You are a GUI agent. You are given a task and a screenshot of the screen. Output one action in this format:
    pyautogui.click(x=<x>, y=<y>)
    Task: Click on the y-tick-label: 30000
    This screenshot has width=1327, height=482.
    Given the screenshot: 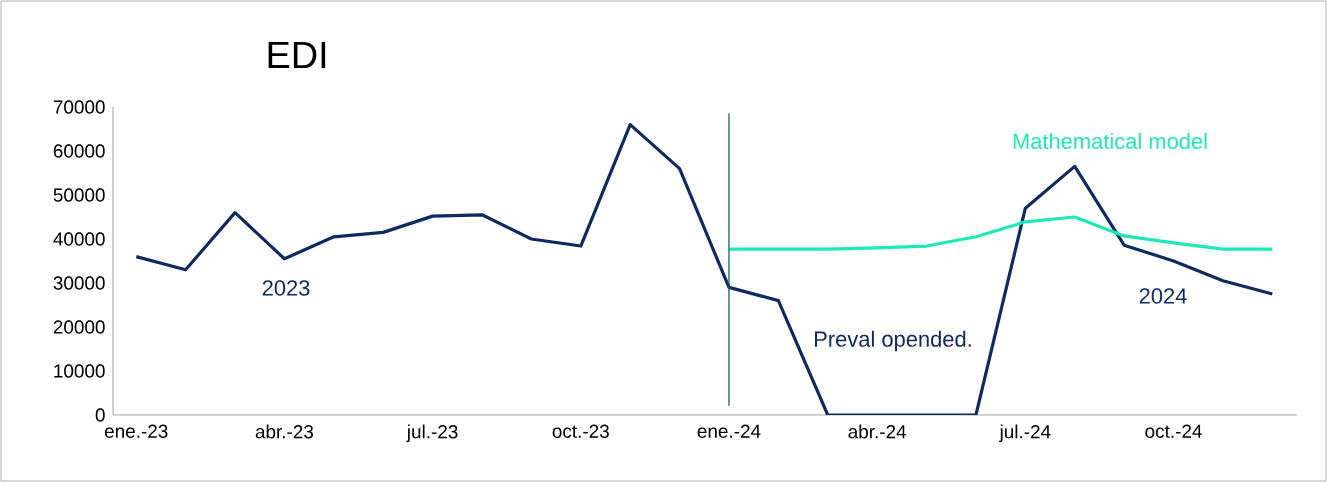 What is the action you would take?
    pyautogui.click(x=79, y=283)
    